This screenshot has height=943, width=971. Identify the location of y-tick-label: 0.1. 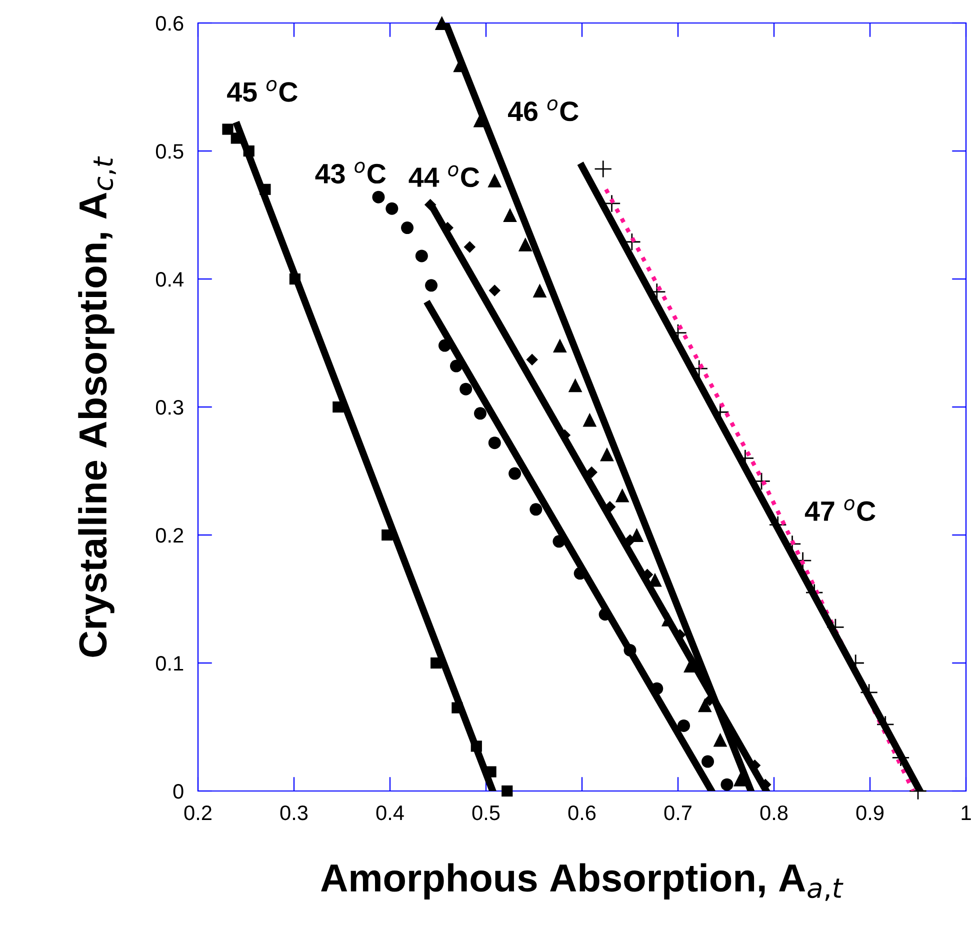
(170, 663).